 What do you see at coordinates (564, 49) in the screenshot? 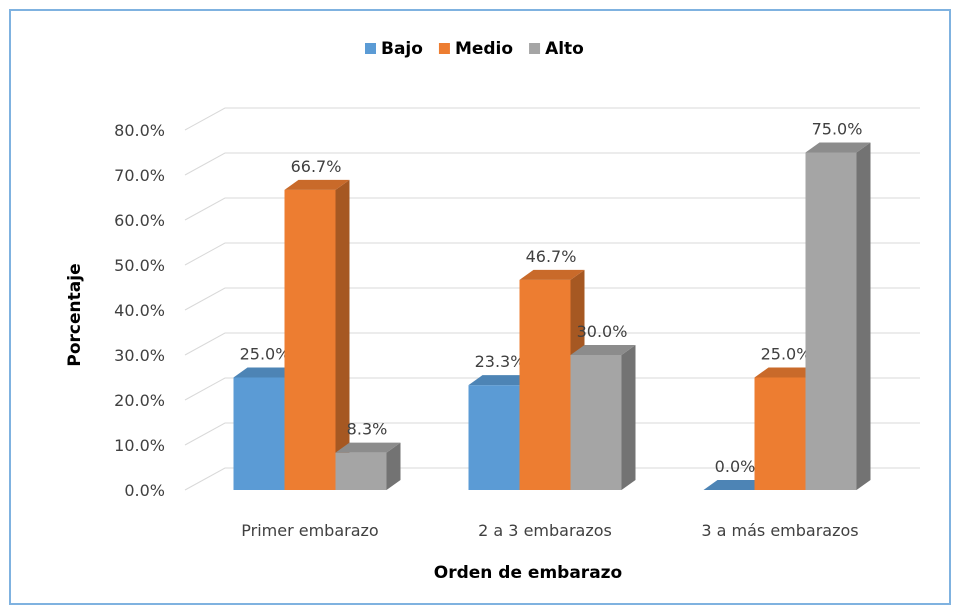
I see `legend-label: Alto` at bounding box center [564, 49].